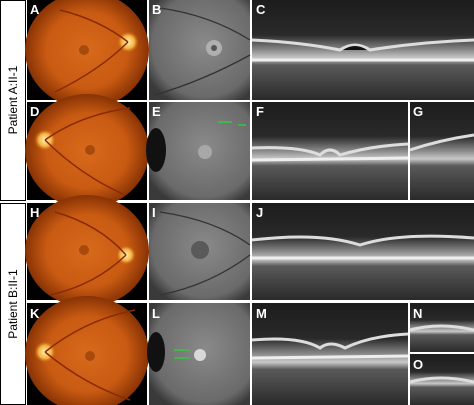  What do you see at coordinates (261, 9) in the screenshot?
I see `panel-label: C` at bounding box center [261, 9].